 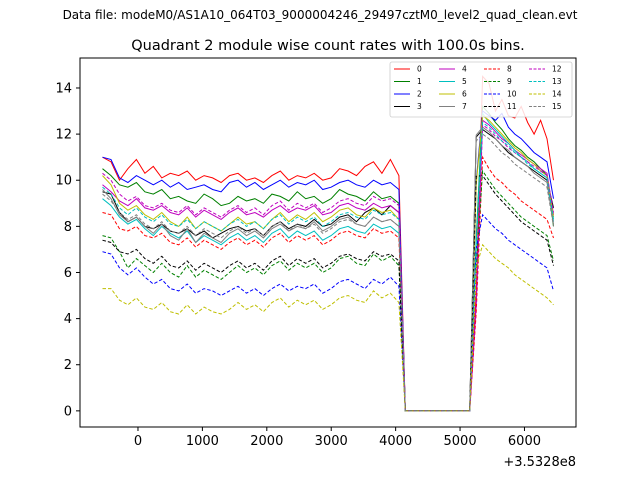 I want to click on legend-label-0: 0, so click(x=419, y=69).